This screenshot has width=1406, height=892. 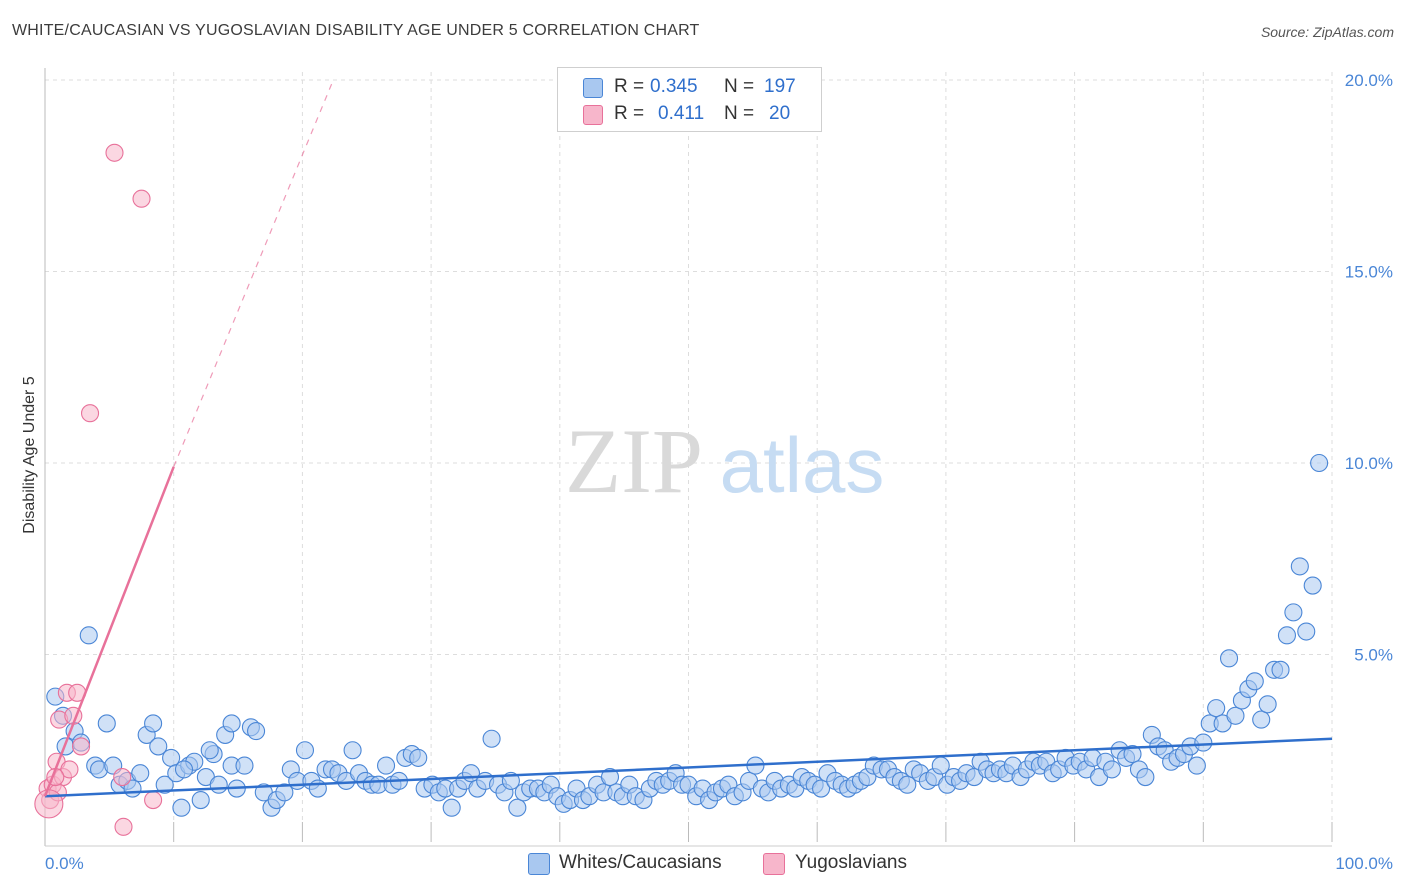 What do you see at coordinates (109, 631) in the screenshot?
I see `trend-line-yugoslavians` at bounding box center [109, 631].